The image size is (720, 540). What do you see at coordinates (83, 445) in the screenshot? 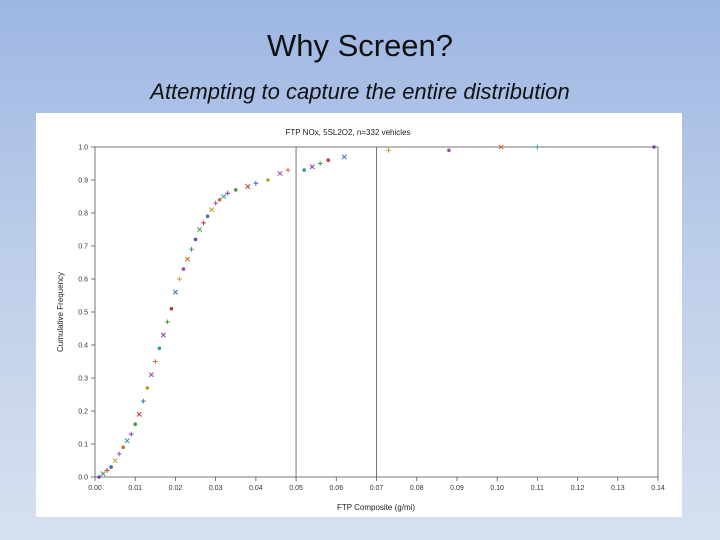
I see `y-tick-label: 0.1` at bounding box center [83, 445].